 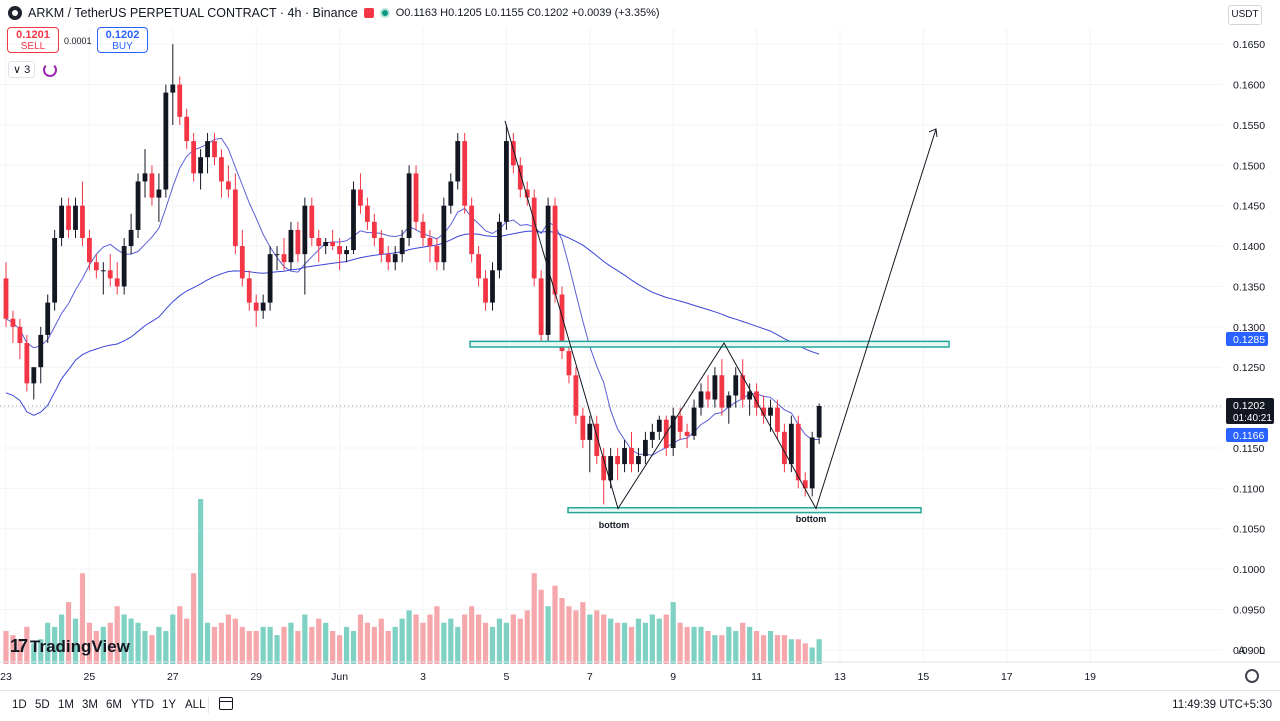 I want to click on range-1d: 1D, so click(x=19, y=705).